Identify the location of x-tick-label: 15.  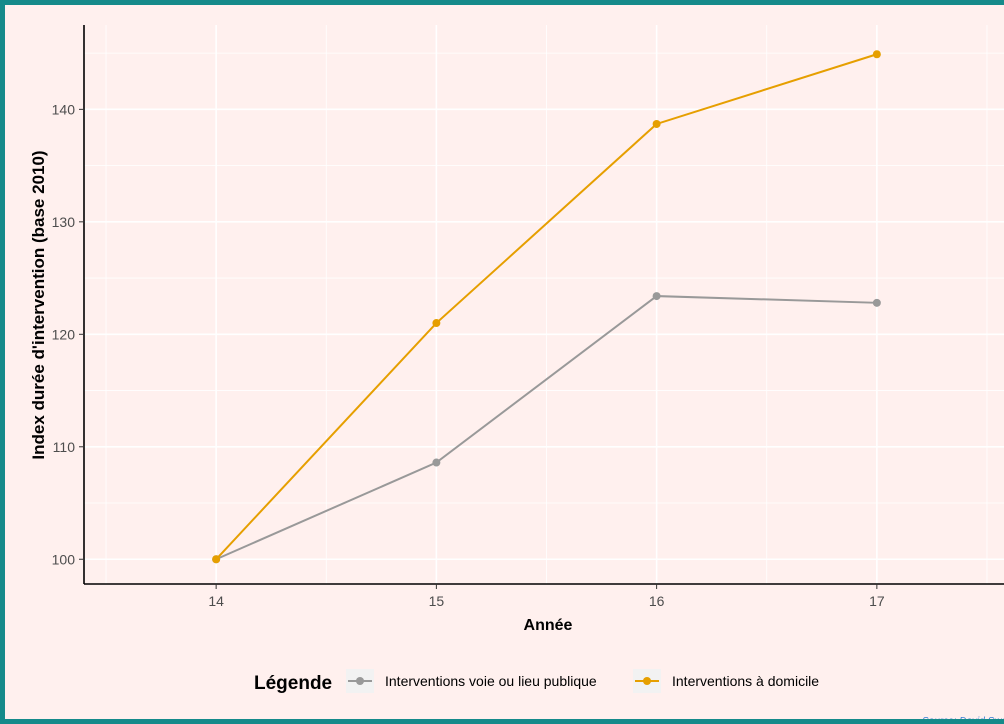
(437, 601).